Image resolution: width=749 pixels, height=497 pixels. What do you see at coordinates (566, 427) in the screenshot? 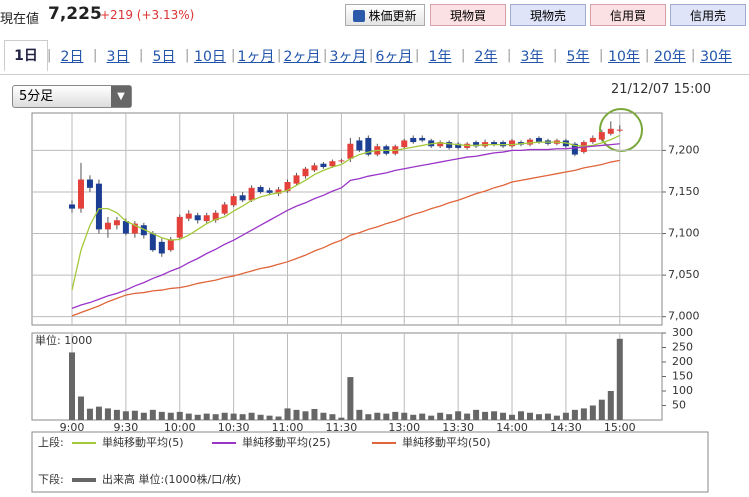
I see `x-tick-label: 14:30` at bounding box center [566, 427].